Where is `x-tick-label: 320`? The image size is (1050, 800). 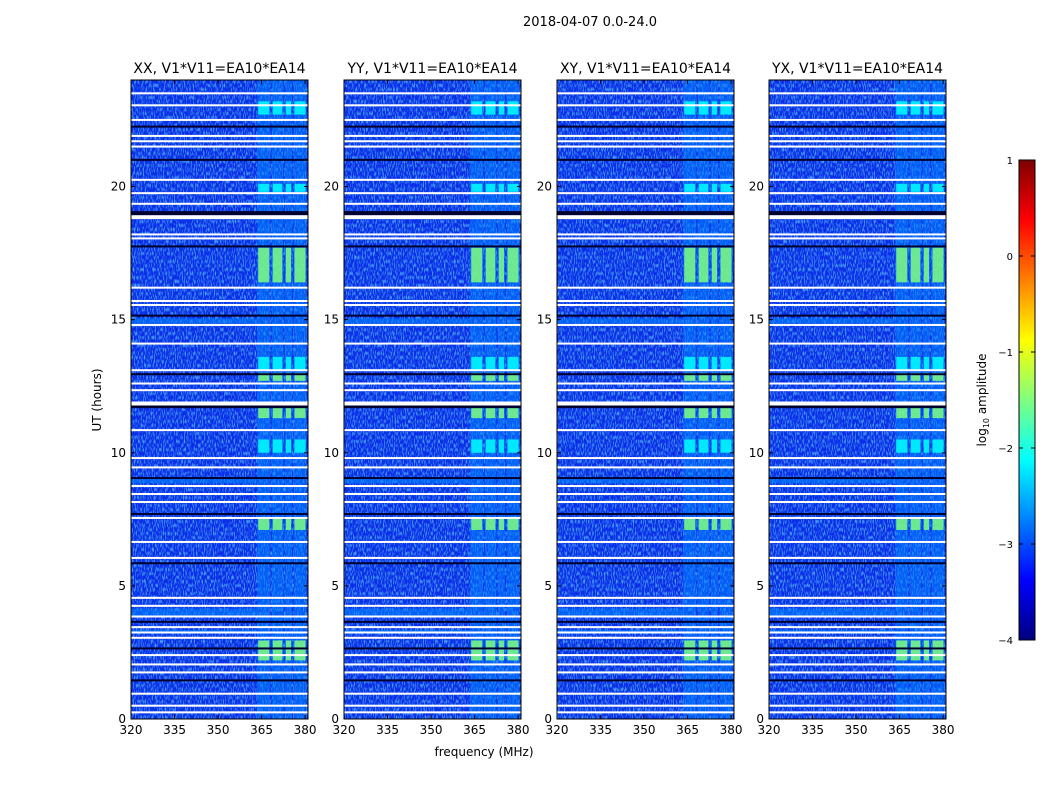
x-tick-label: 320 is located at coordinates (557, 730).